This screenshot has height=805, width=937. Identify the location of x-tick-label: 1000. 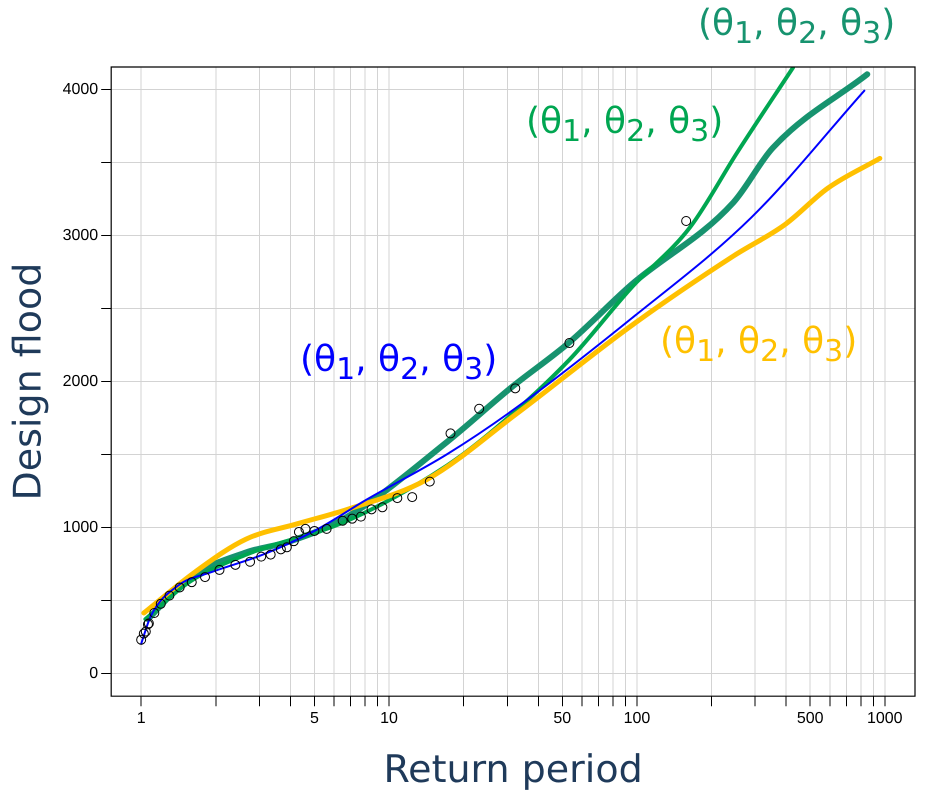
(884, 719).